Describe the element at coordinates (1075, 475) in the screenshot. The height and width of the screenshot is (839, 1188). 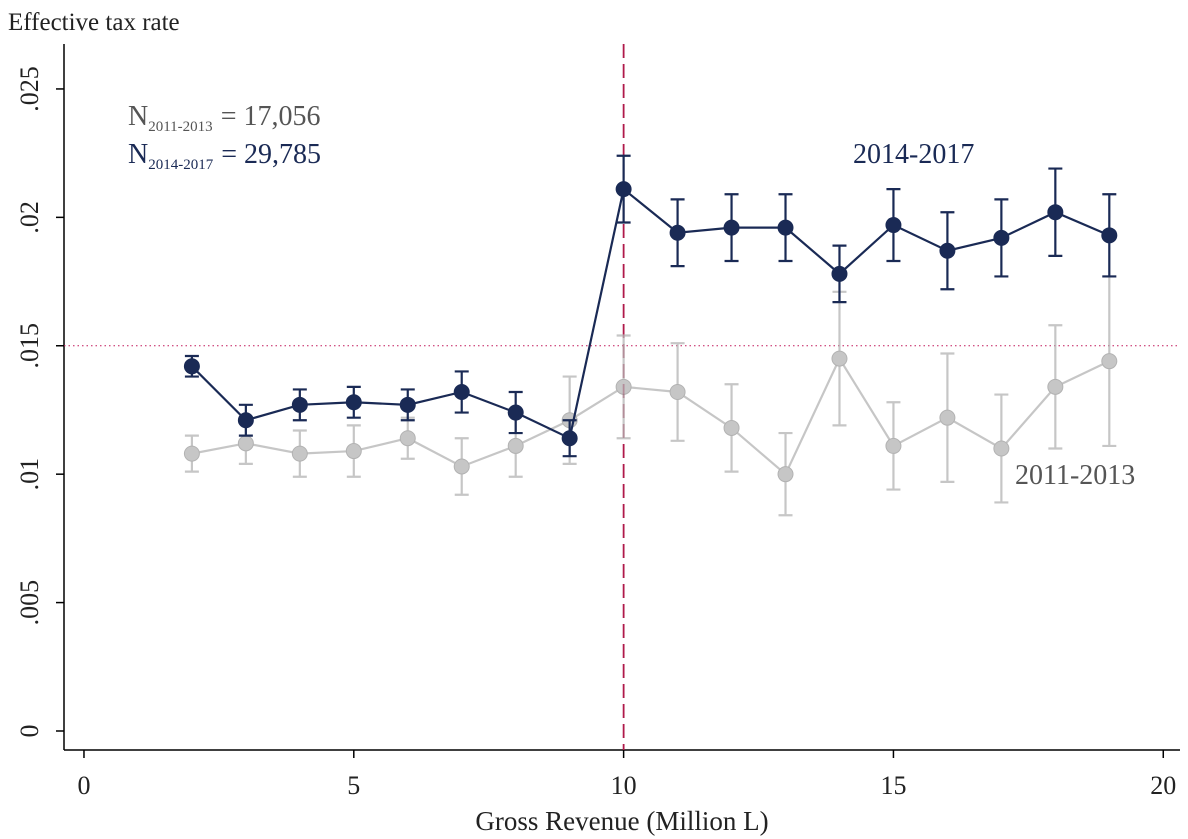
I see `series-label: 2011-2013` at that location.